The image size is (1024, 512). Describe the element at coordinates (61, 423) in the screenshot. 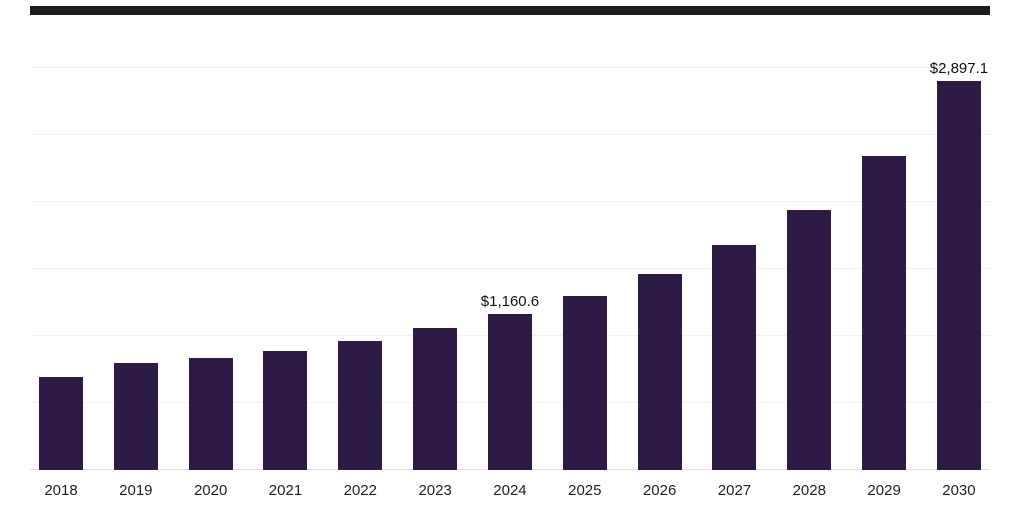

I see `bar-2018` at that location.